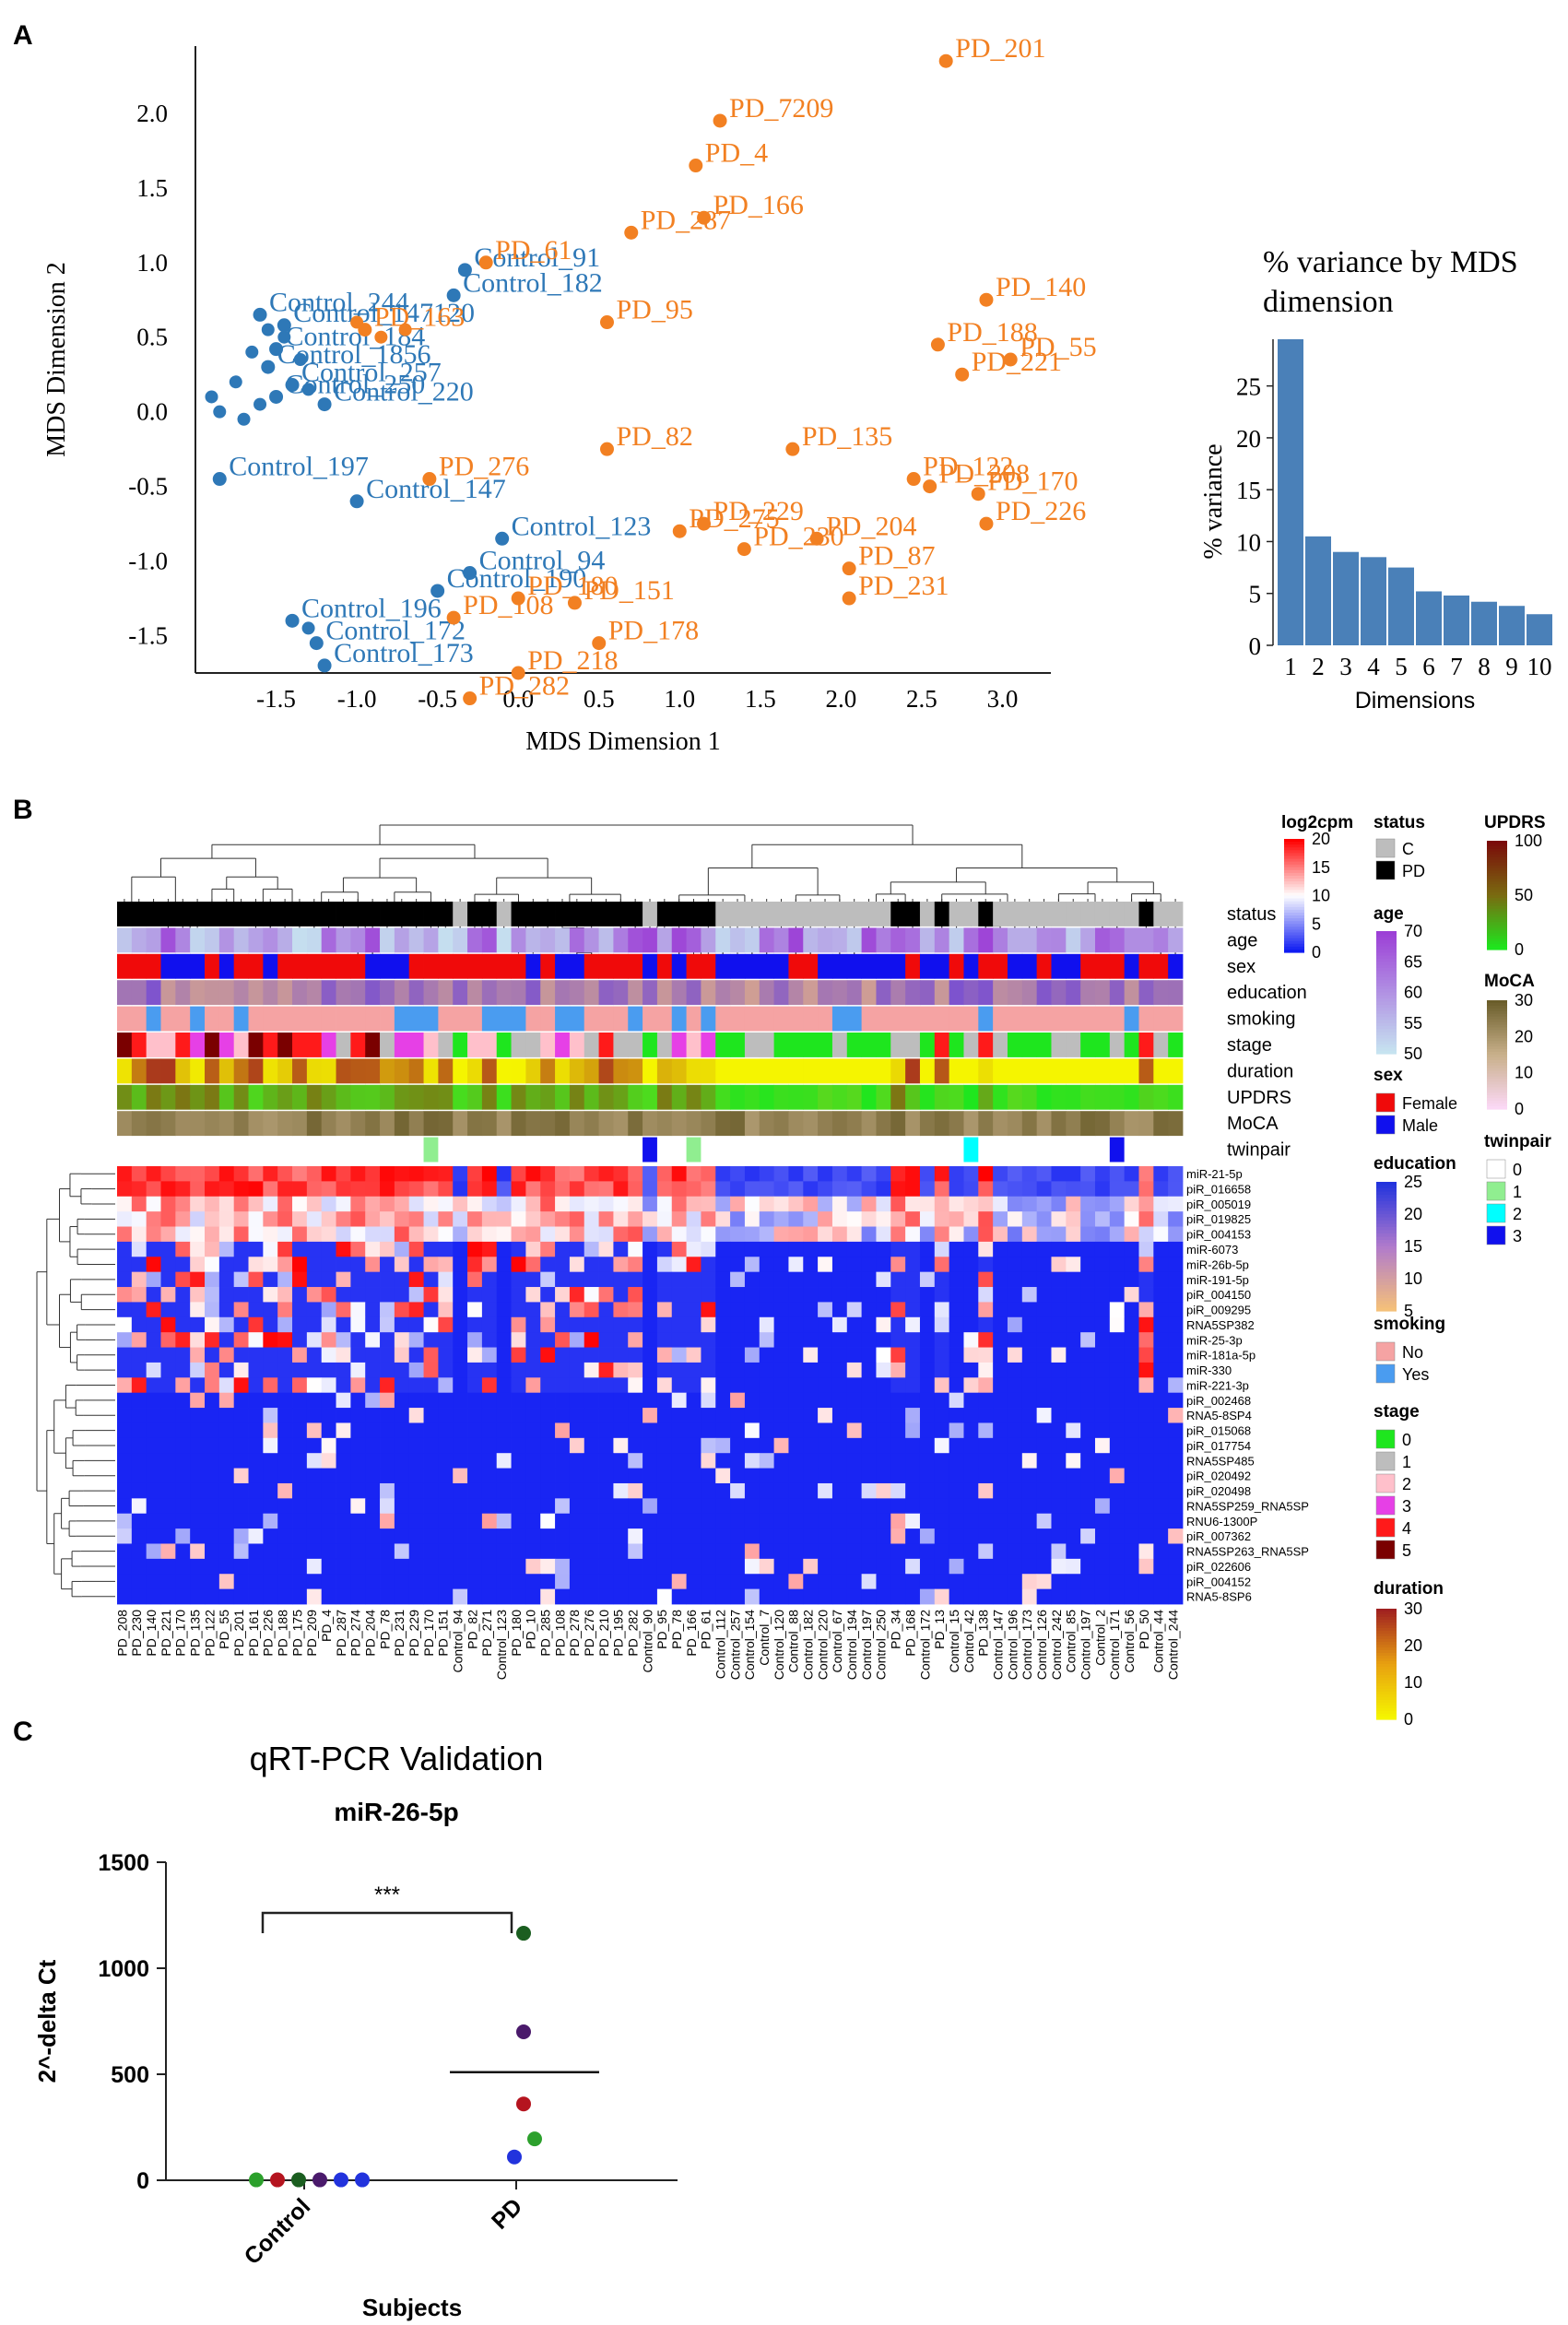  Describe the element at coordinates (396, 1812) in the screenshot. I see `qpcr-subtitle: miR-26-5p` at that location.